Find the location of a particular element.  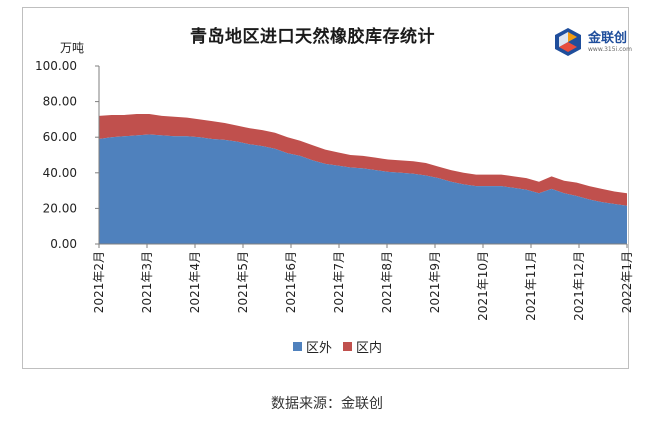

data-source-caption: 数据来源：金联创 is located at coordinates (327, 404).